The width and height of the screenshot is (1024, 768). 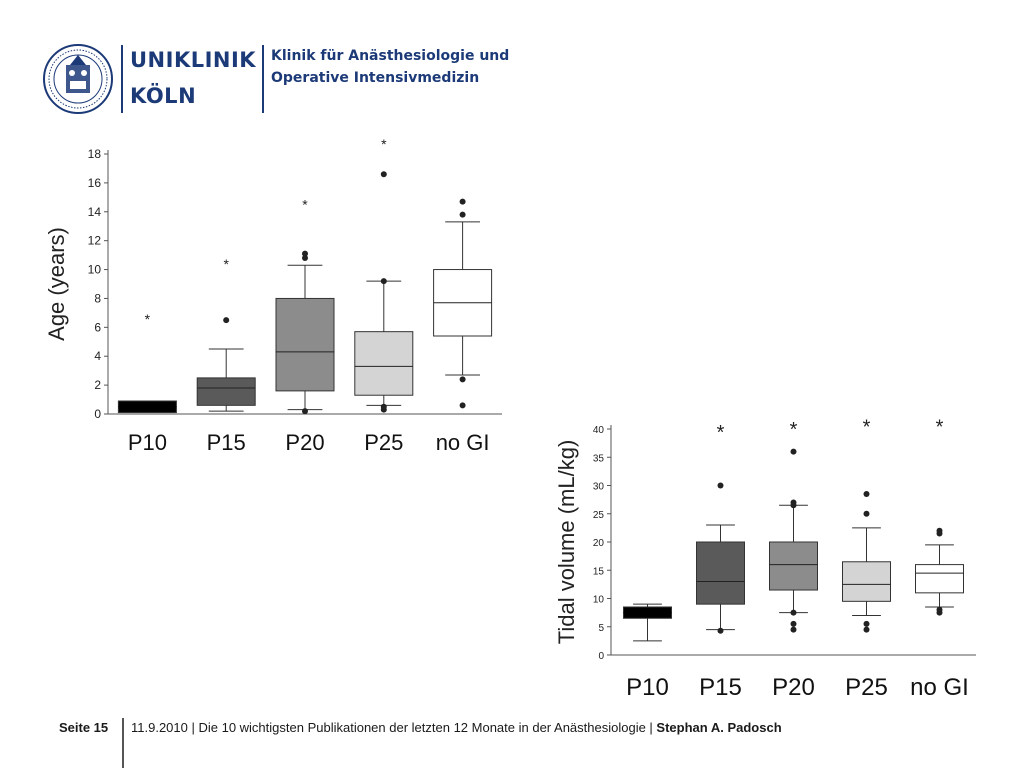 What do you see at coordinates (95, 183) in the screenshot?
I see `y-tick-label: 16` at bounding box center [95, 183].